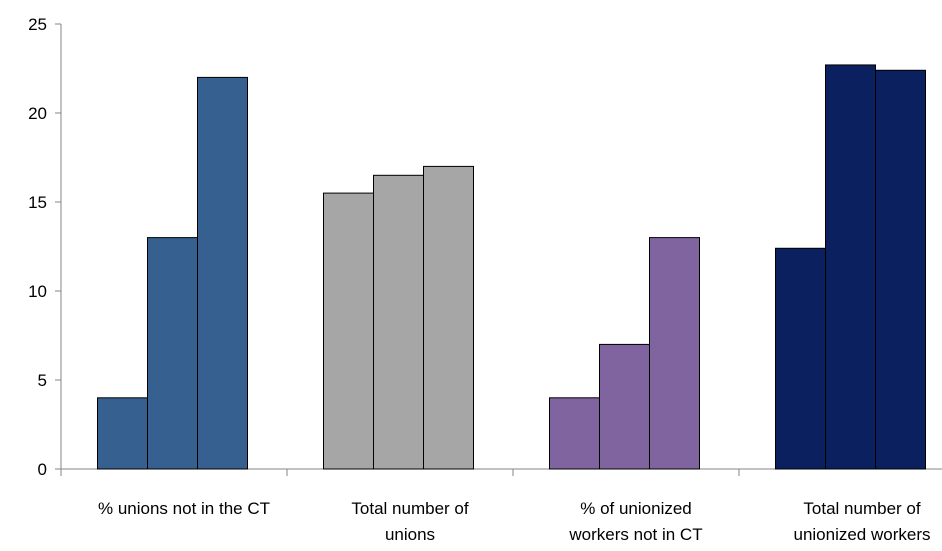 The image size is (942, 551). Describe the element at coordinates (184, 508) in the screenshot. I see `category-label: % unions not in the CT` at that location.